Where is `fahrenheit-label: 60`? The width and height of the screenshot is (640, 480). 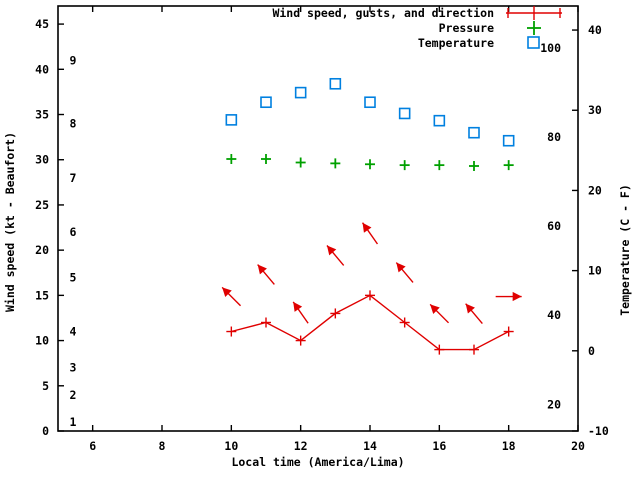
fahrenheit-label: 60 is located at coordinates (554, 226).